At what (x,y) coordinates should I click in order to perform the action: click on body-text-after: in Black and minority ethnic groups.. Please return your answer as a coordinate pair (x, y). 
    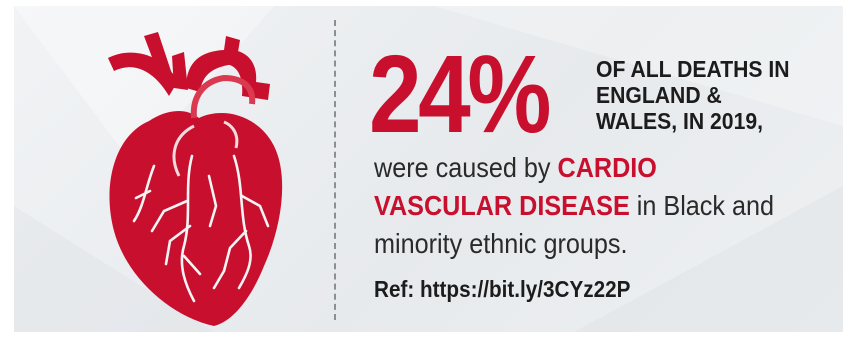
    Looking at the image, I should click on (574, 224).